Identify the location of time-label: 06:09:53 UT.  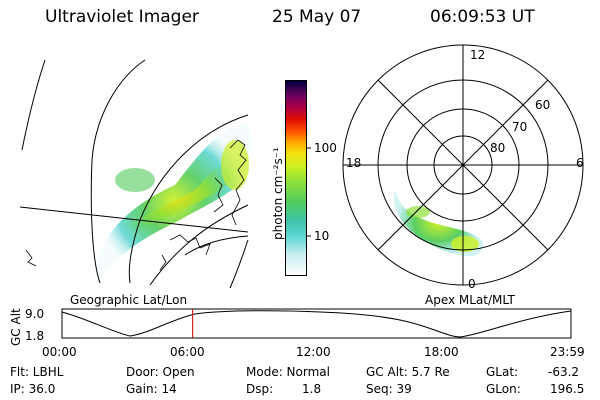
(482, 17).